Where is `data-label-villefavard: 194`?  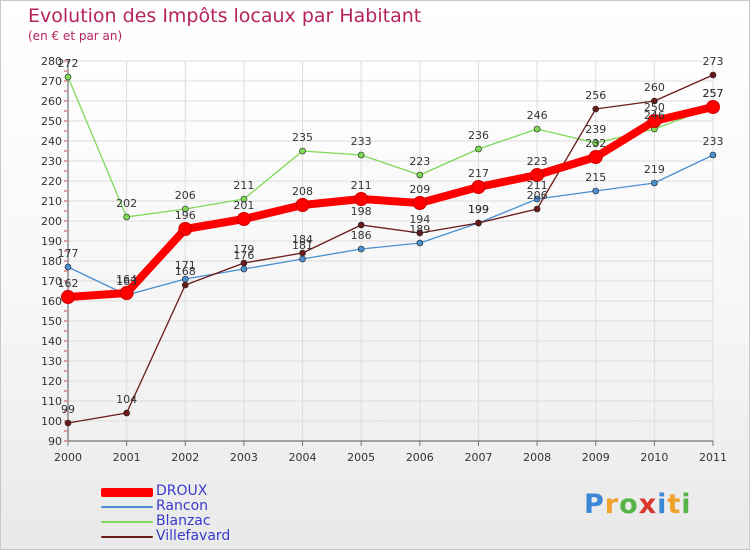
data-label-villefavard: 194 is located at coordinates (419, 219).